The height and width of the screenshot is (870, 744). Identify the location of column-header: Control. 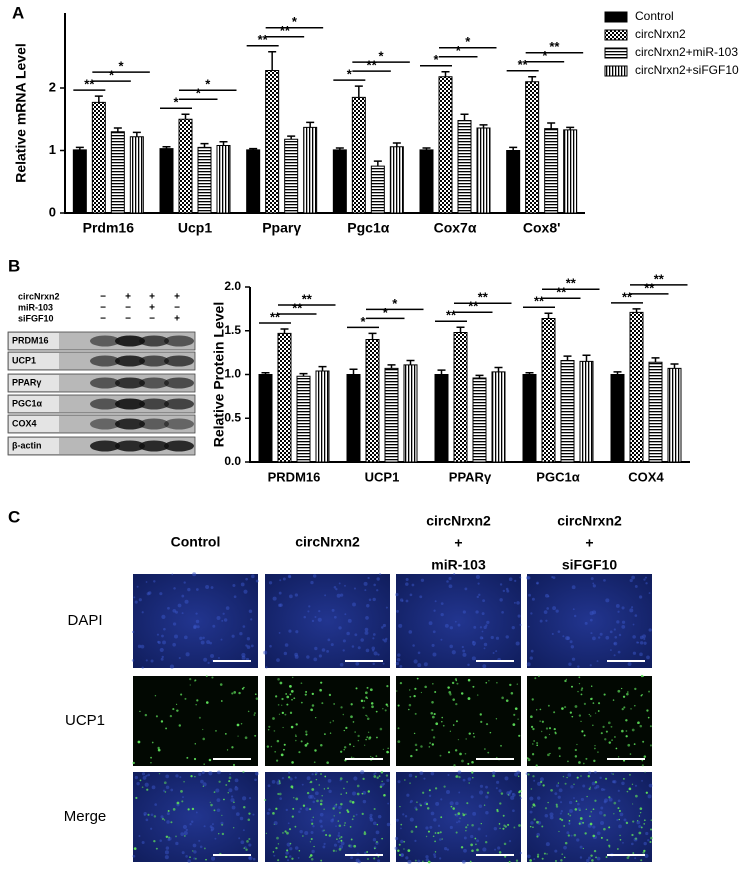
(196, 542).